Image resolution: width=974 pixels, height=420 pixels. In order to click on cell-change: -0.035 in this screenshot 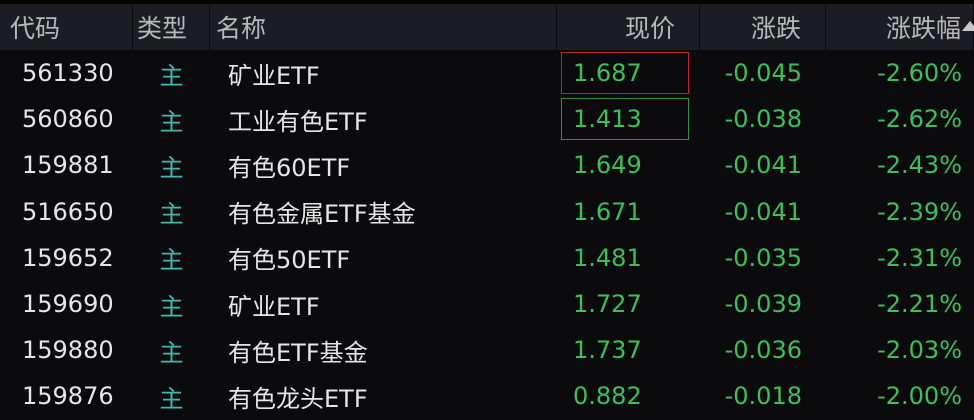, I will do `click(763, 257)`.